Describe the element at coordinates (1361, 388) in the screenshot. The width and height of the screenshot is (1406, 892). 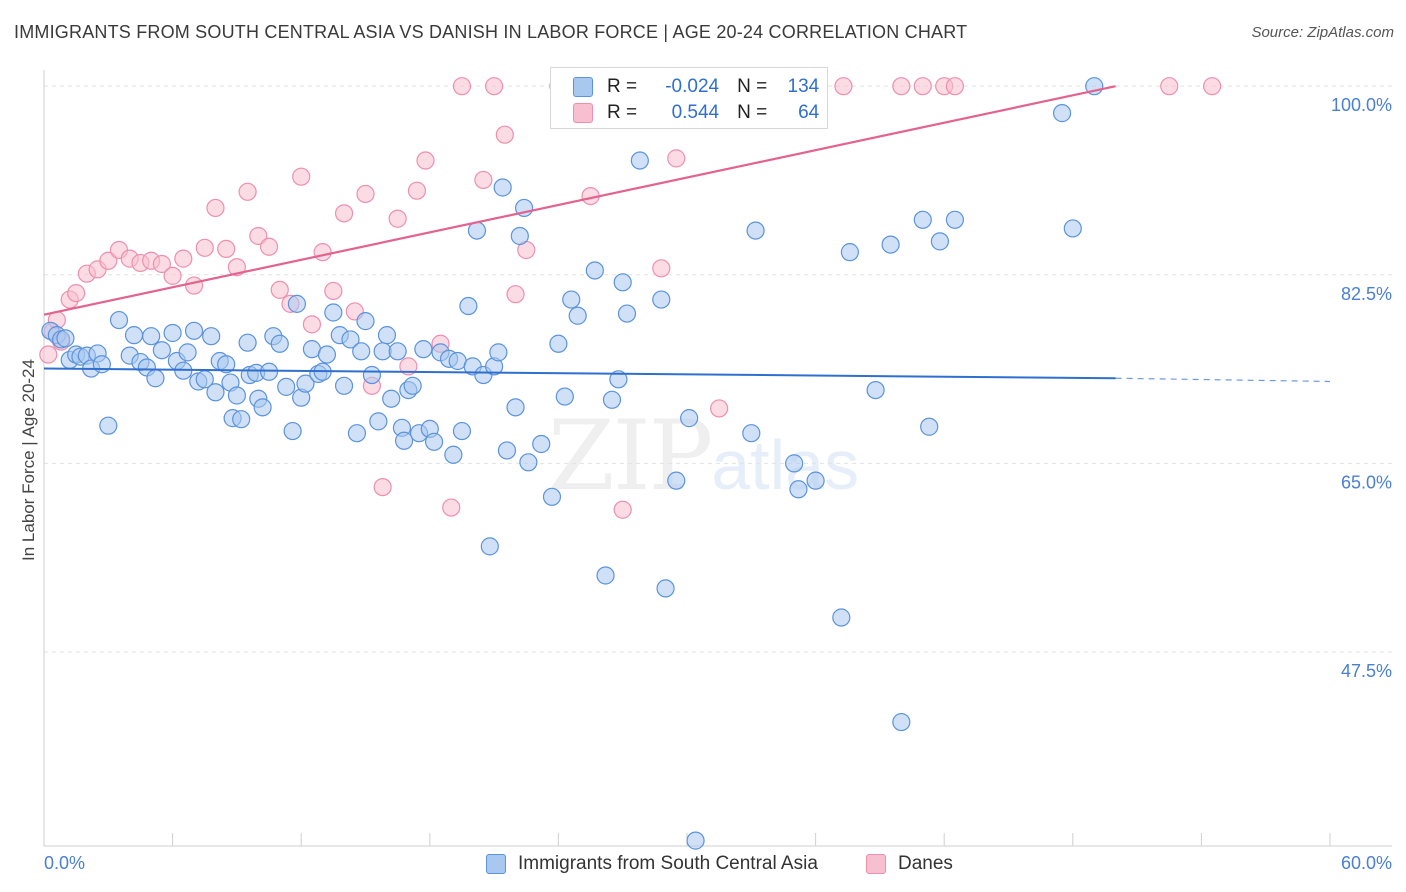
I see `y-tick-labels: 47.5% 65.0% 82.5% 100.0%` at that location.